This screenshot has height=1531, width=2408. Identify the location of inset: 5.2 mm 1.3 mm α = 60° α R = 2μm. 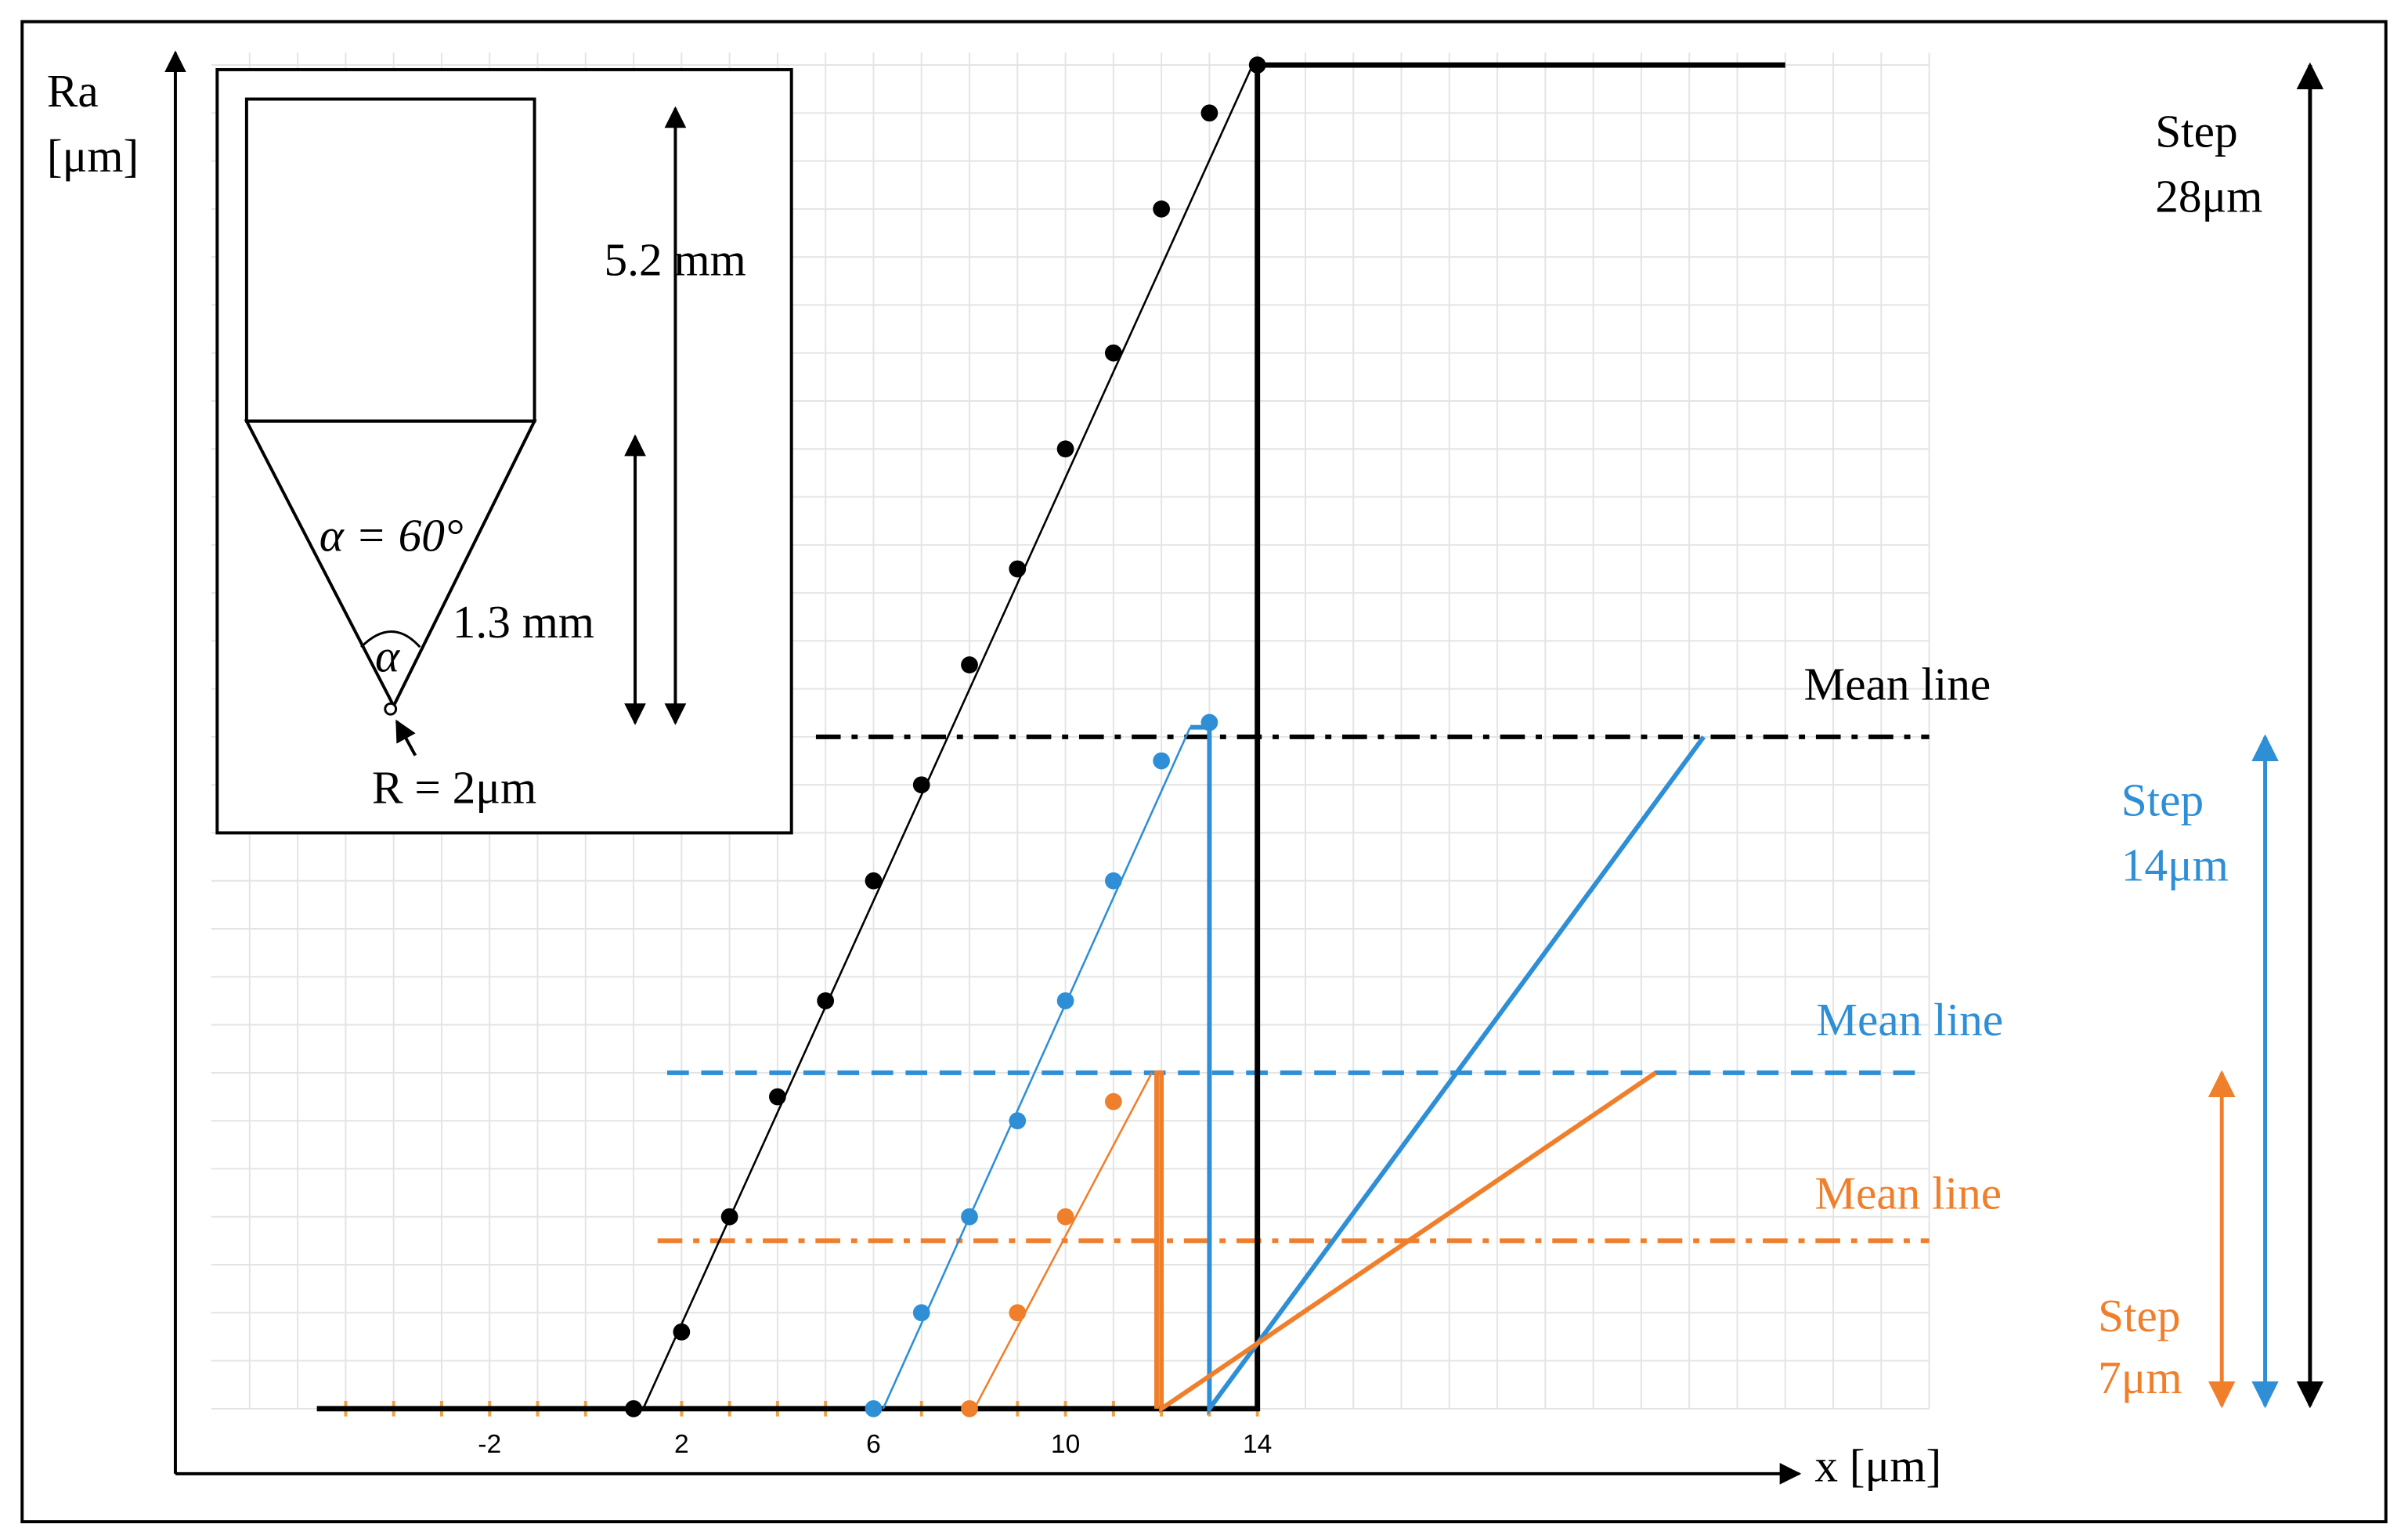
(504, 451).